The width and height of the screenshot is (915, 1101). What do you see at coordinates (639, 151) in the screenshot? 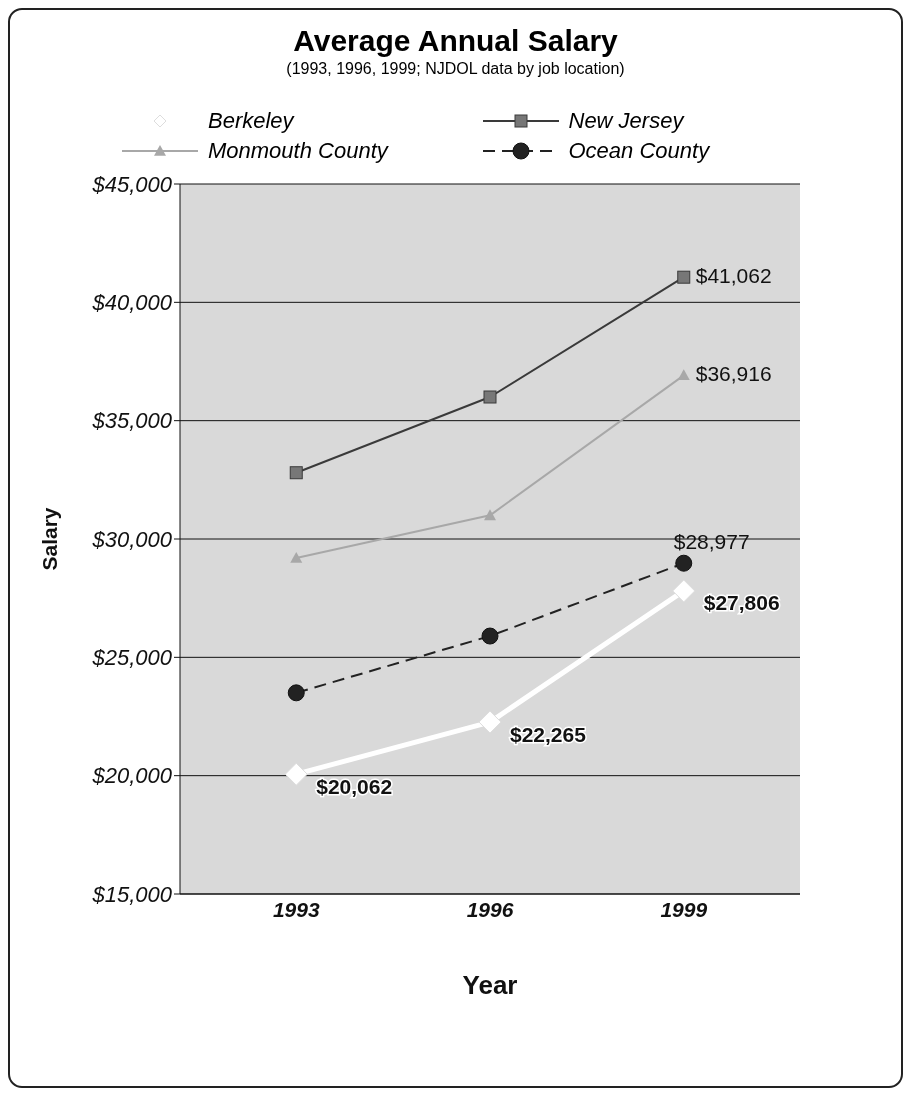
I see `legend-label: Ocean County` at bounding box center [639, 151].